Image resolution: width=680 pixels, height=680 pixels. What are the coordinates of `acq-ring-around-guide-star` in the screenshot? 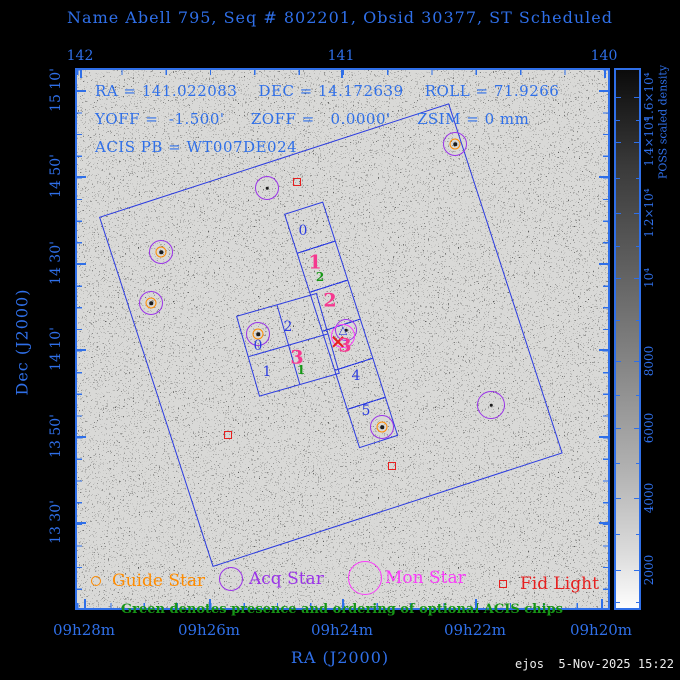 It's located at (161, 252).